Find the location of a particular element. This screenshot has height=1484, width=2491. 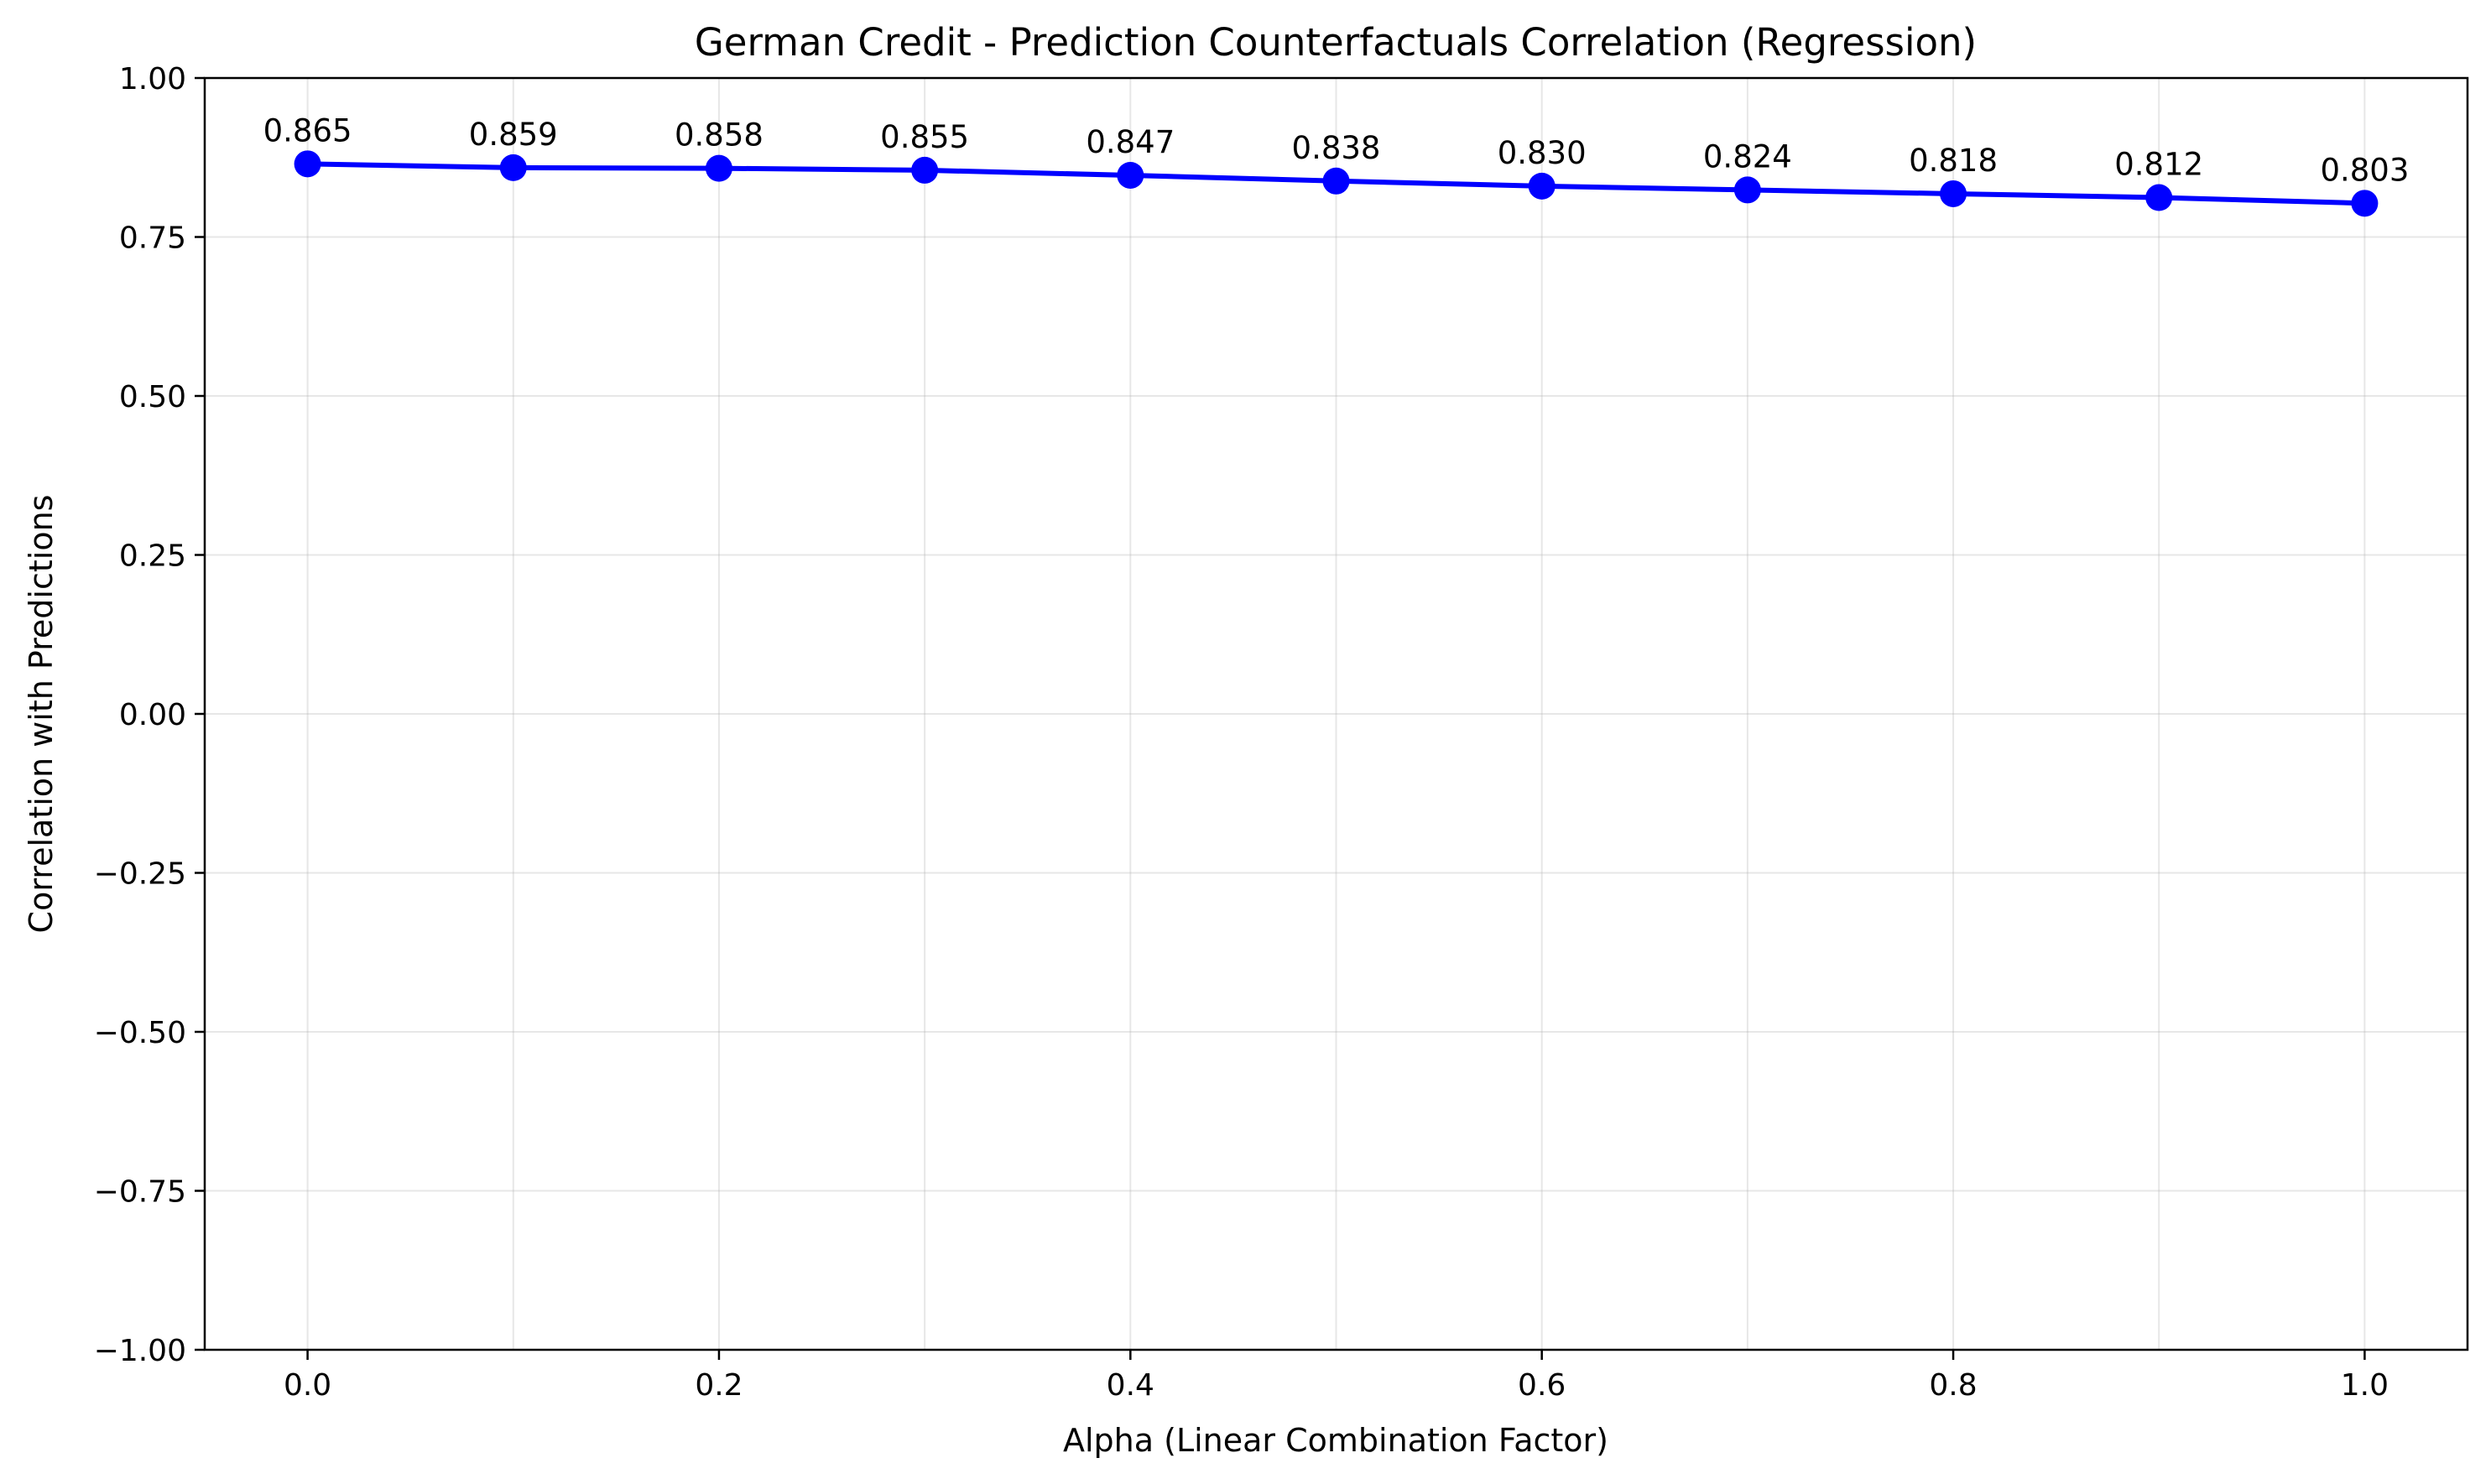

data-label: 0.812 is located at coordinates (2158, 165).